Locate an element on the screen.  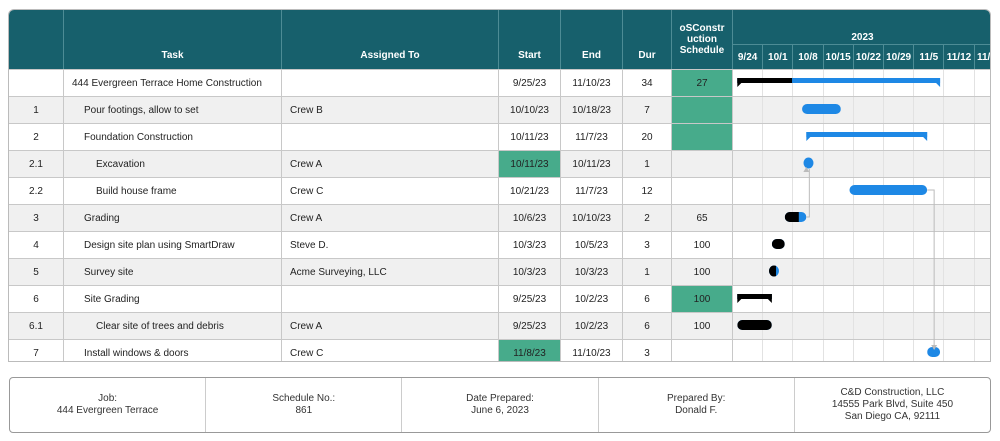
header-task: Task is located at coordinates (173, 39).